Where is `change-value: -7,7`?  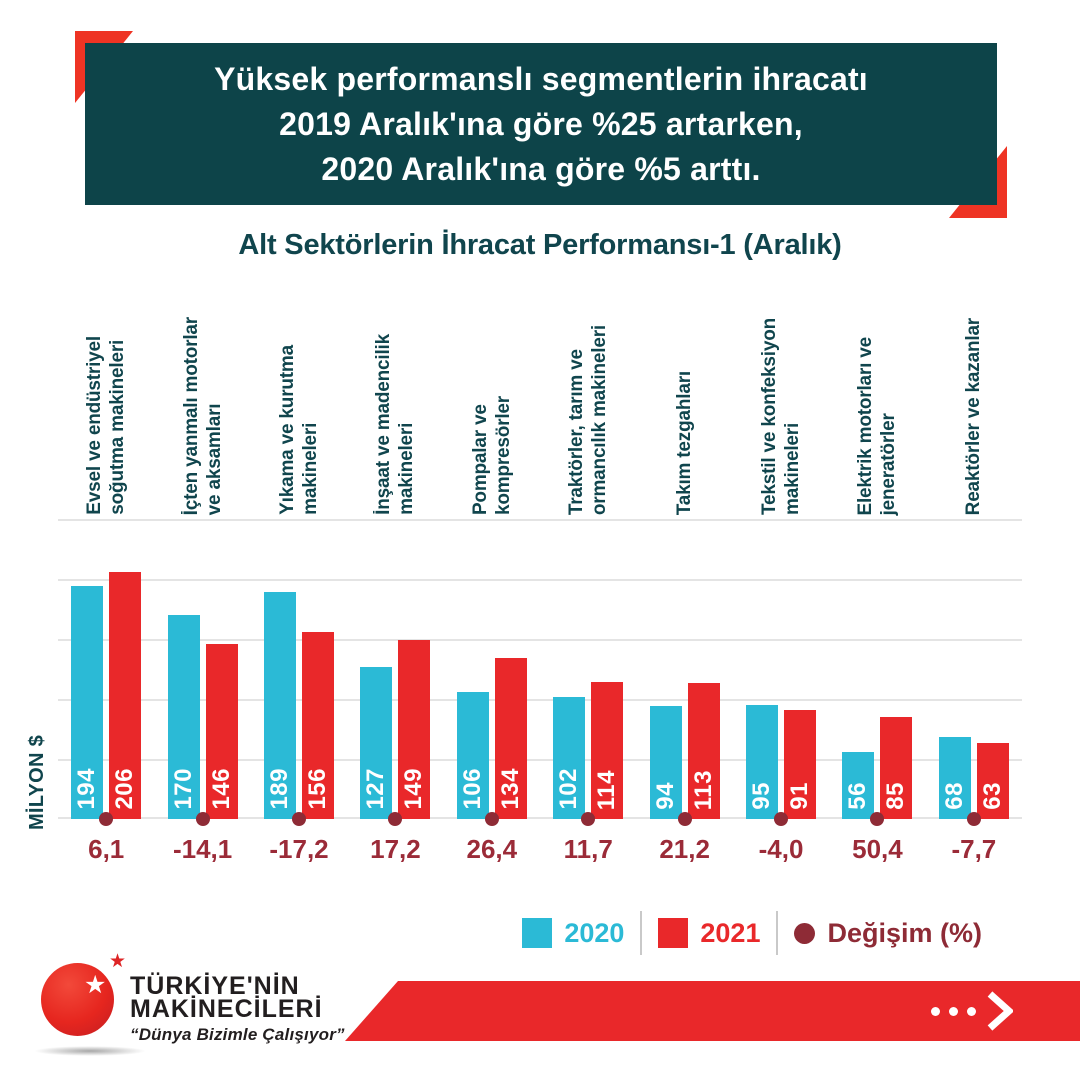 change-value: -7,7 is located at coordinates (974, 849).